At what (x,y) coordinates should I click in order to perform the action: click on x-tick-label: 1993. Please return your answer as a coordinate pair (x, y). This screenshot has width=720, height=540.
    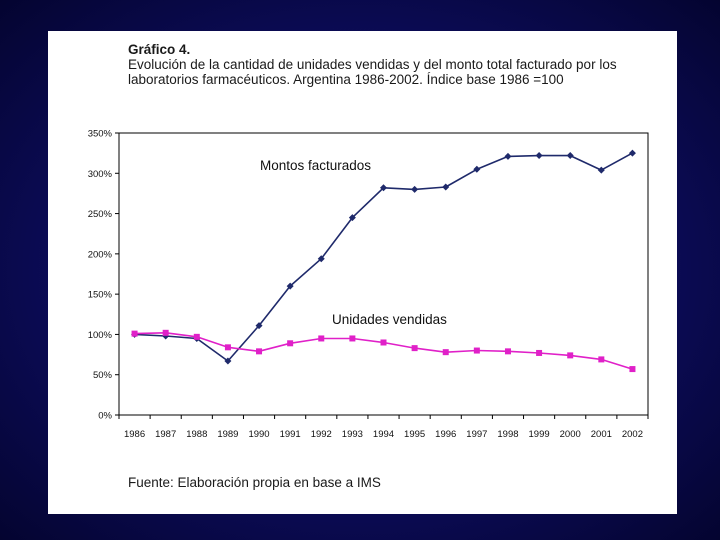
    Looking at the image, I should click on (352, 434).